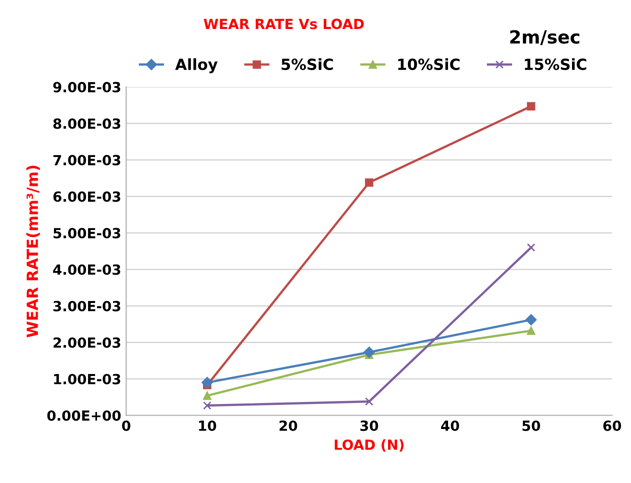  What do you see at coordinates (126, 425) in the screenshot?
I see `x-tick-label: 0` at bounding box center [126, 425].